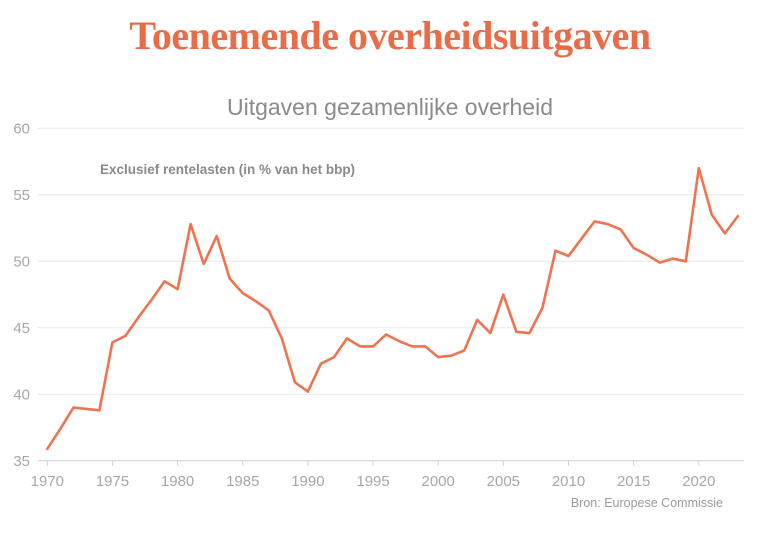 The image size is (780, 539). I want to click on svg-text: 1970, so click(47, 481).